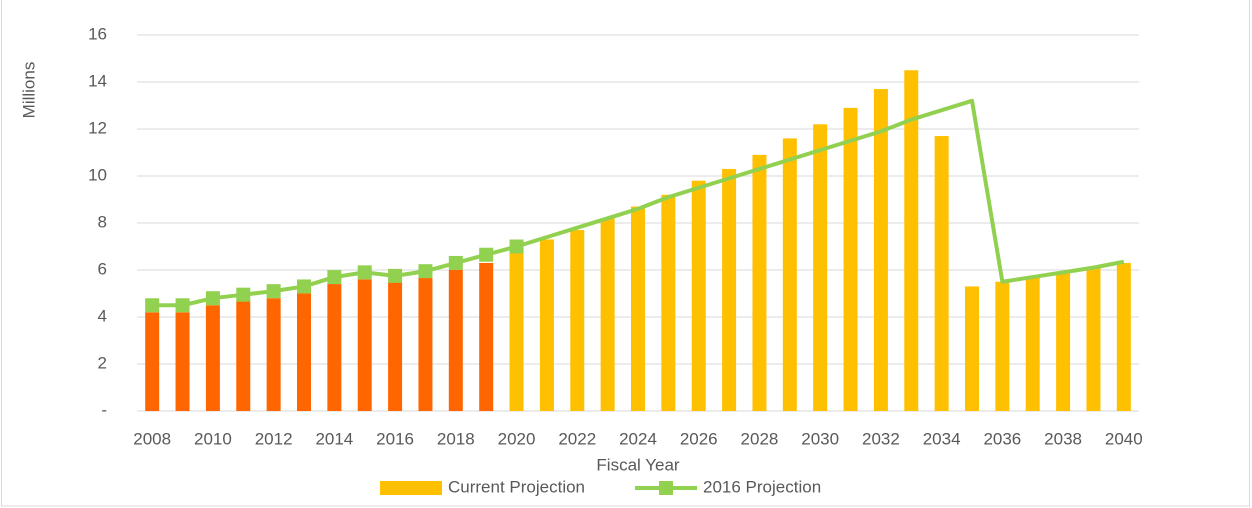 The image size is (1252, 508). What do you see at coordinates (102, 268) in the screenshot?
I see `y-tick-label: 6` at bounding box center [102, 268].